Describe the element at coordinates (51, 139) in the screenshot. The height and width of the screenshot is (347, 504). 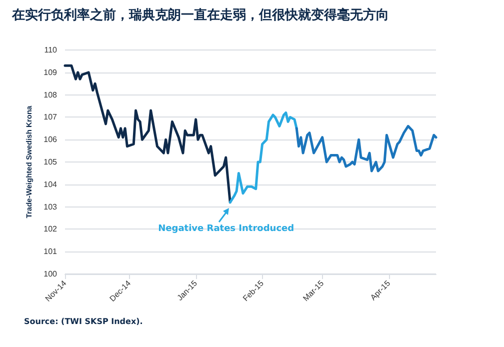
I see `y-tick-label: 106` at that location.